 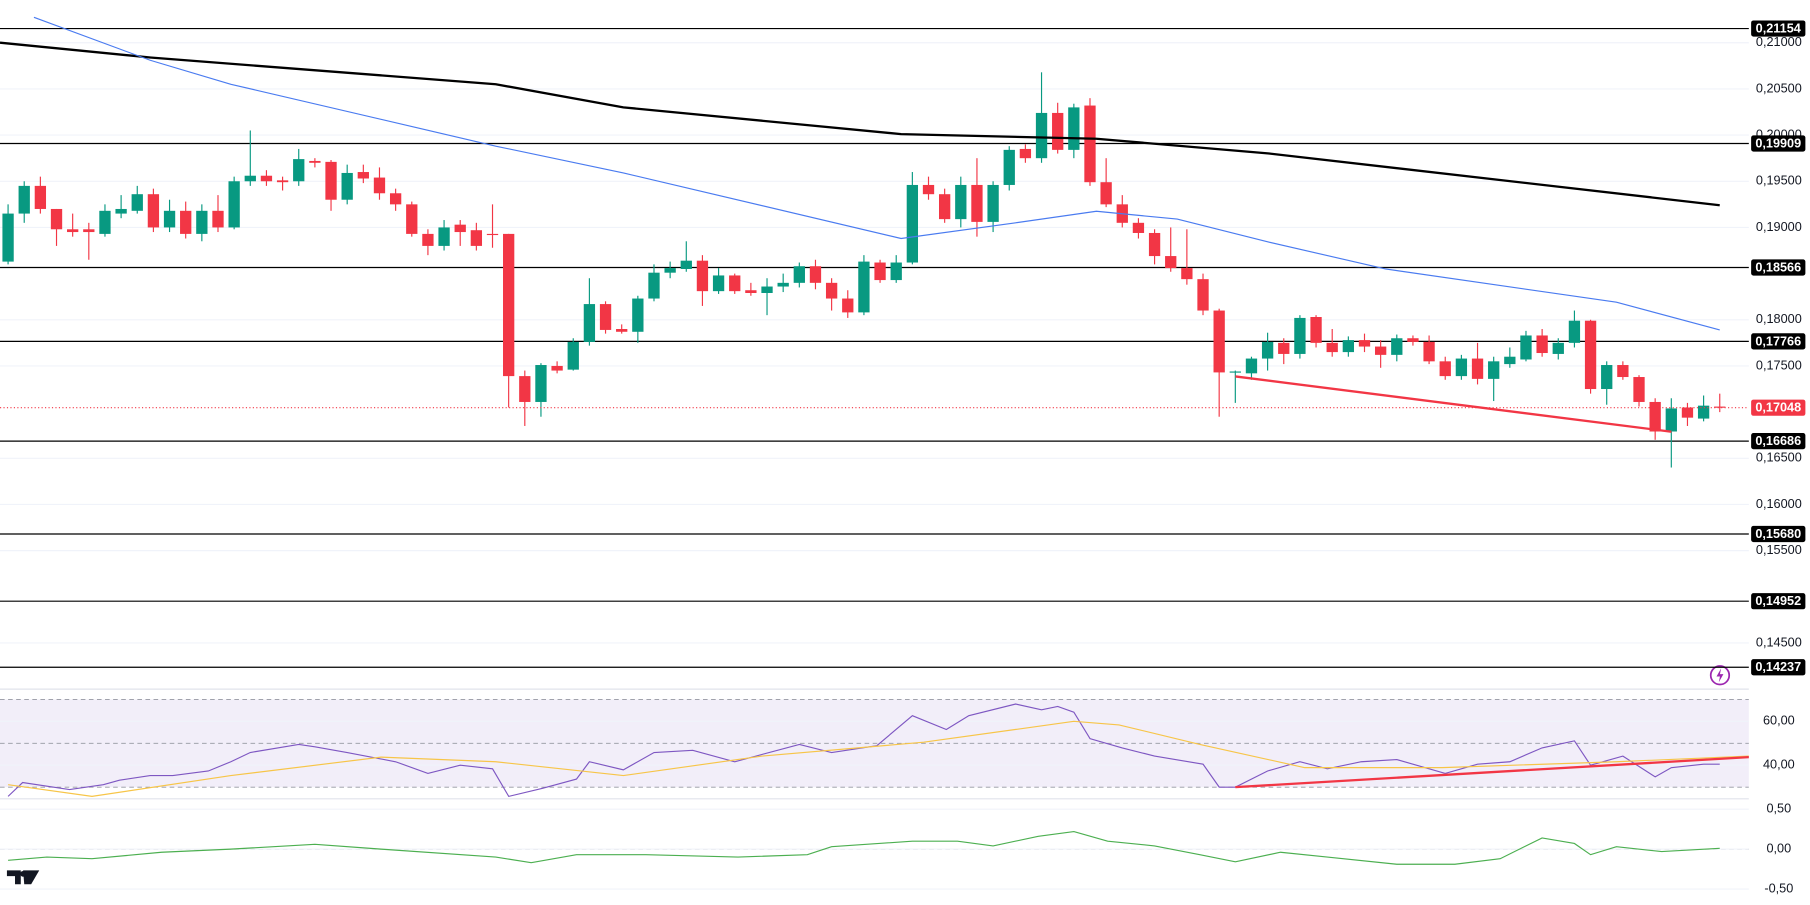 What do you see at coordinates (1779, 227) in the screenshot?
I see `y-tick-label: 0,19000` at bounding box center [1779, 227].